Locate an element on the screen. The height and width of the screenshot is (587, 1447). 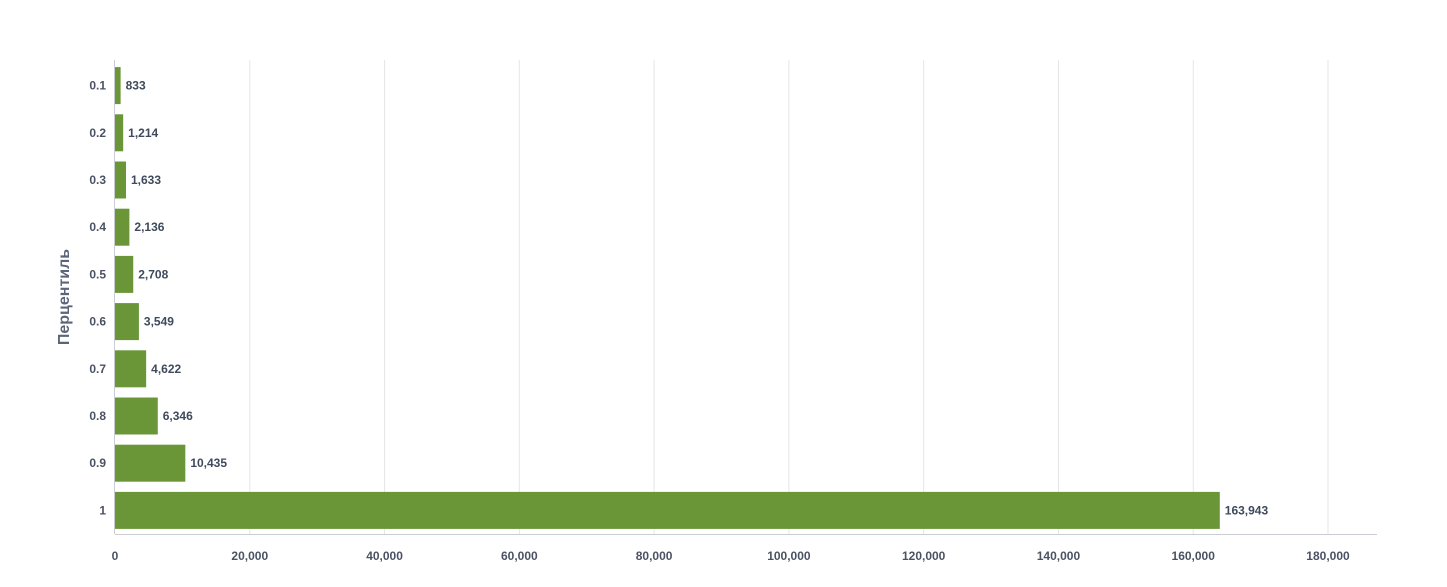
y-tick-label: 0.4 is located at coordinates (97, 227).